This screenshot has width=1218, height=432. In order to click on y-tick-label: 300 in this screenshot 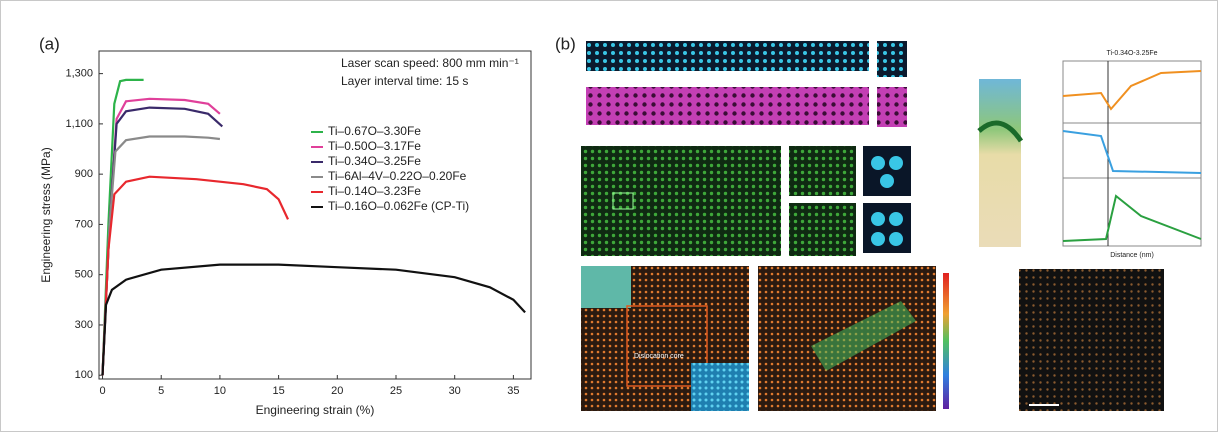, I will do `click(84, 325)`.